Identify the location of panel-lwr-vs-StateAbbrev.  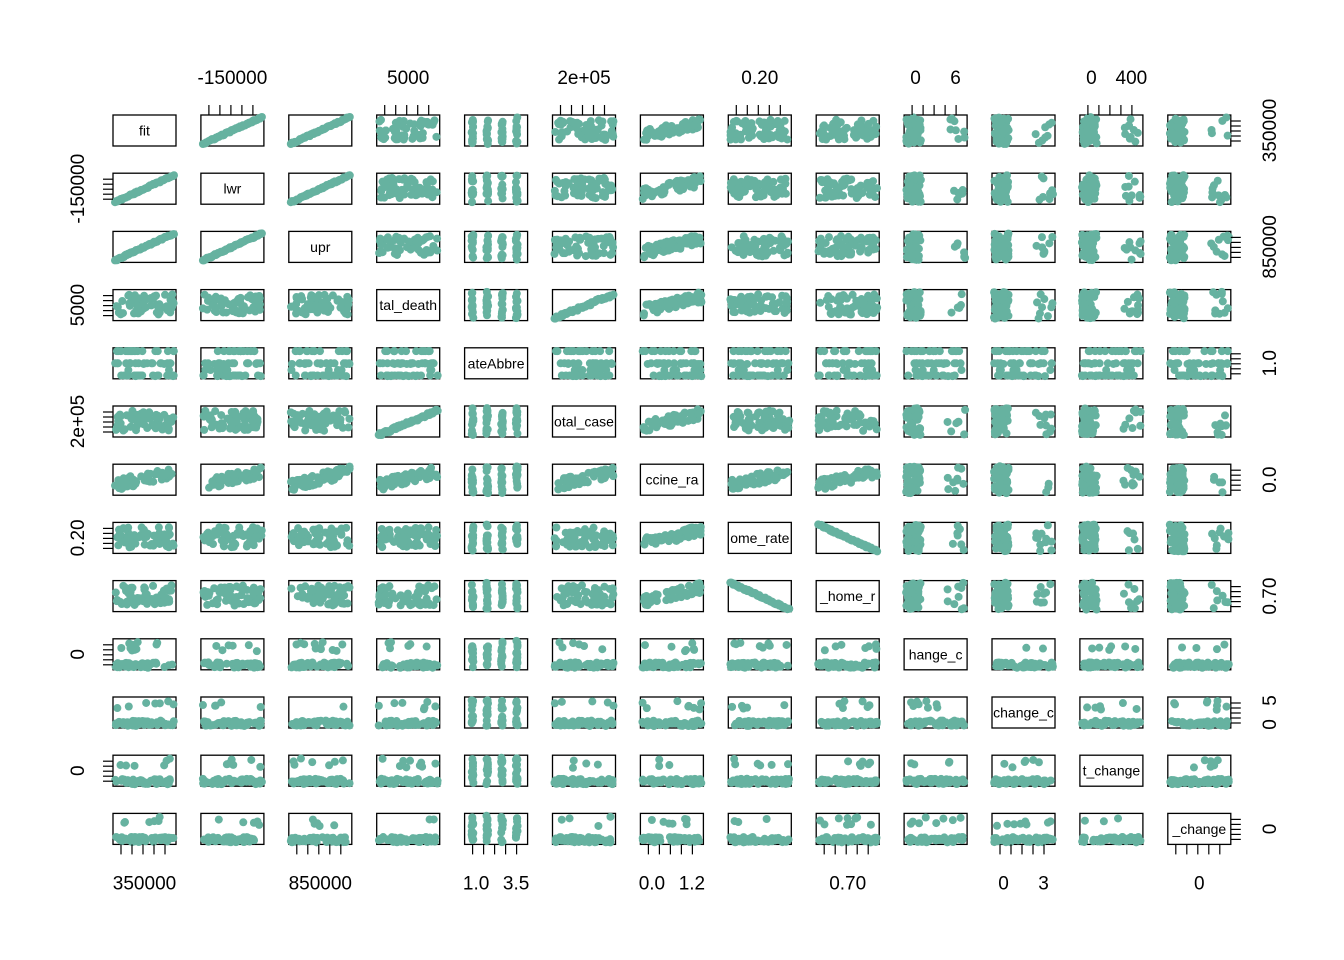
(496, 189).